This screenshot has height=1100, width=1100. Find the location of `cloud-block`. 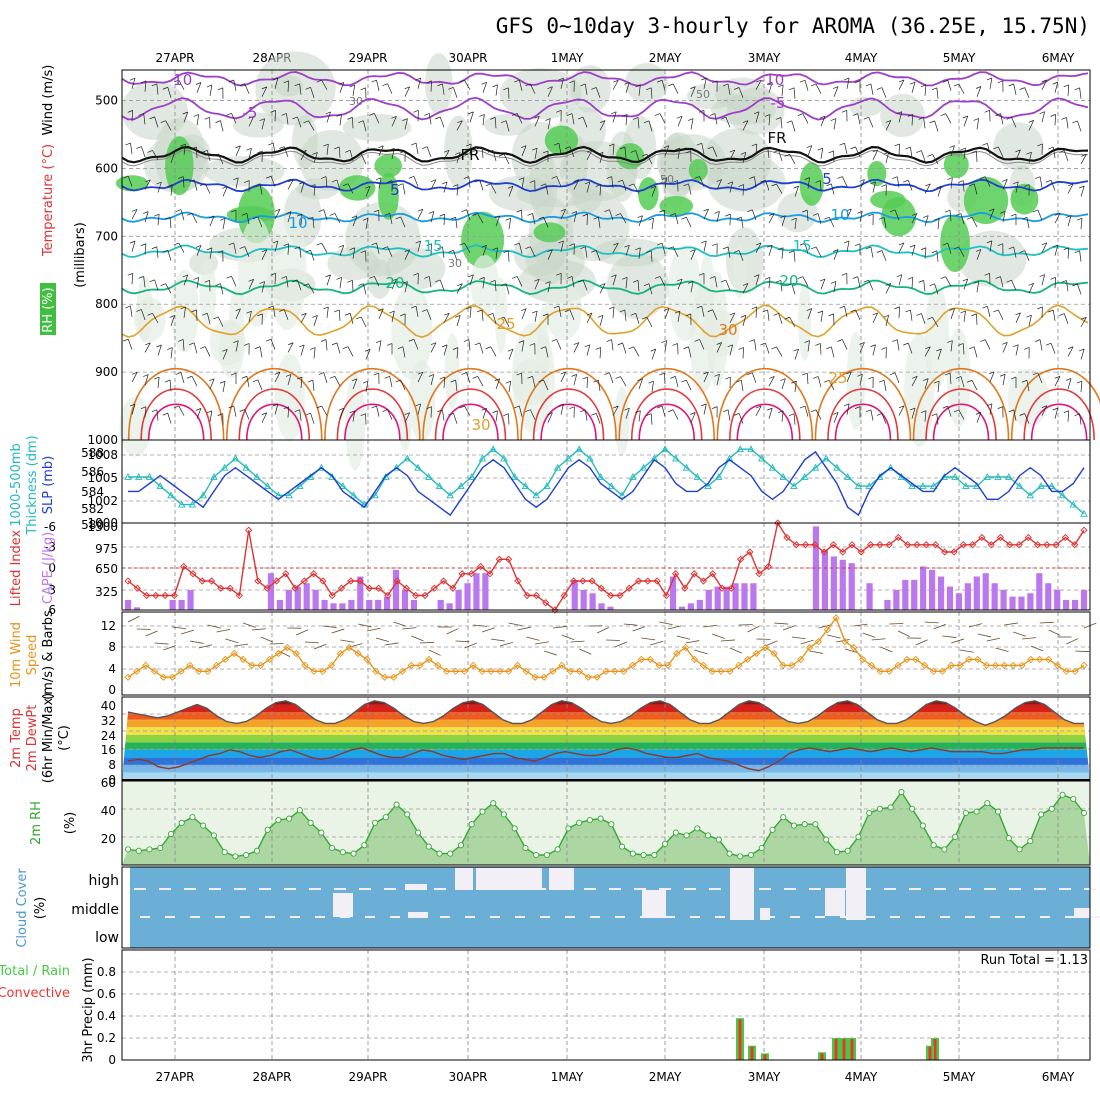

cloud-block is located at coordinates (835, 902).